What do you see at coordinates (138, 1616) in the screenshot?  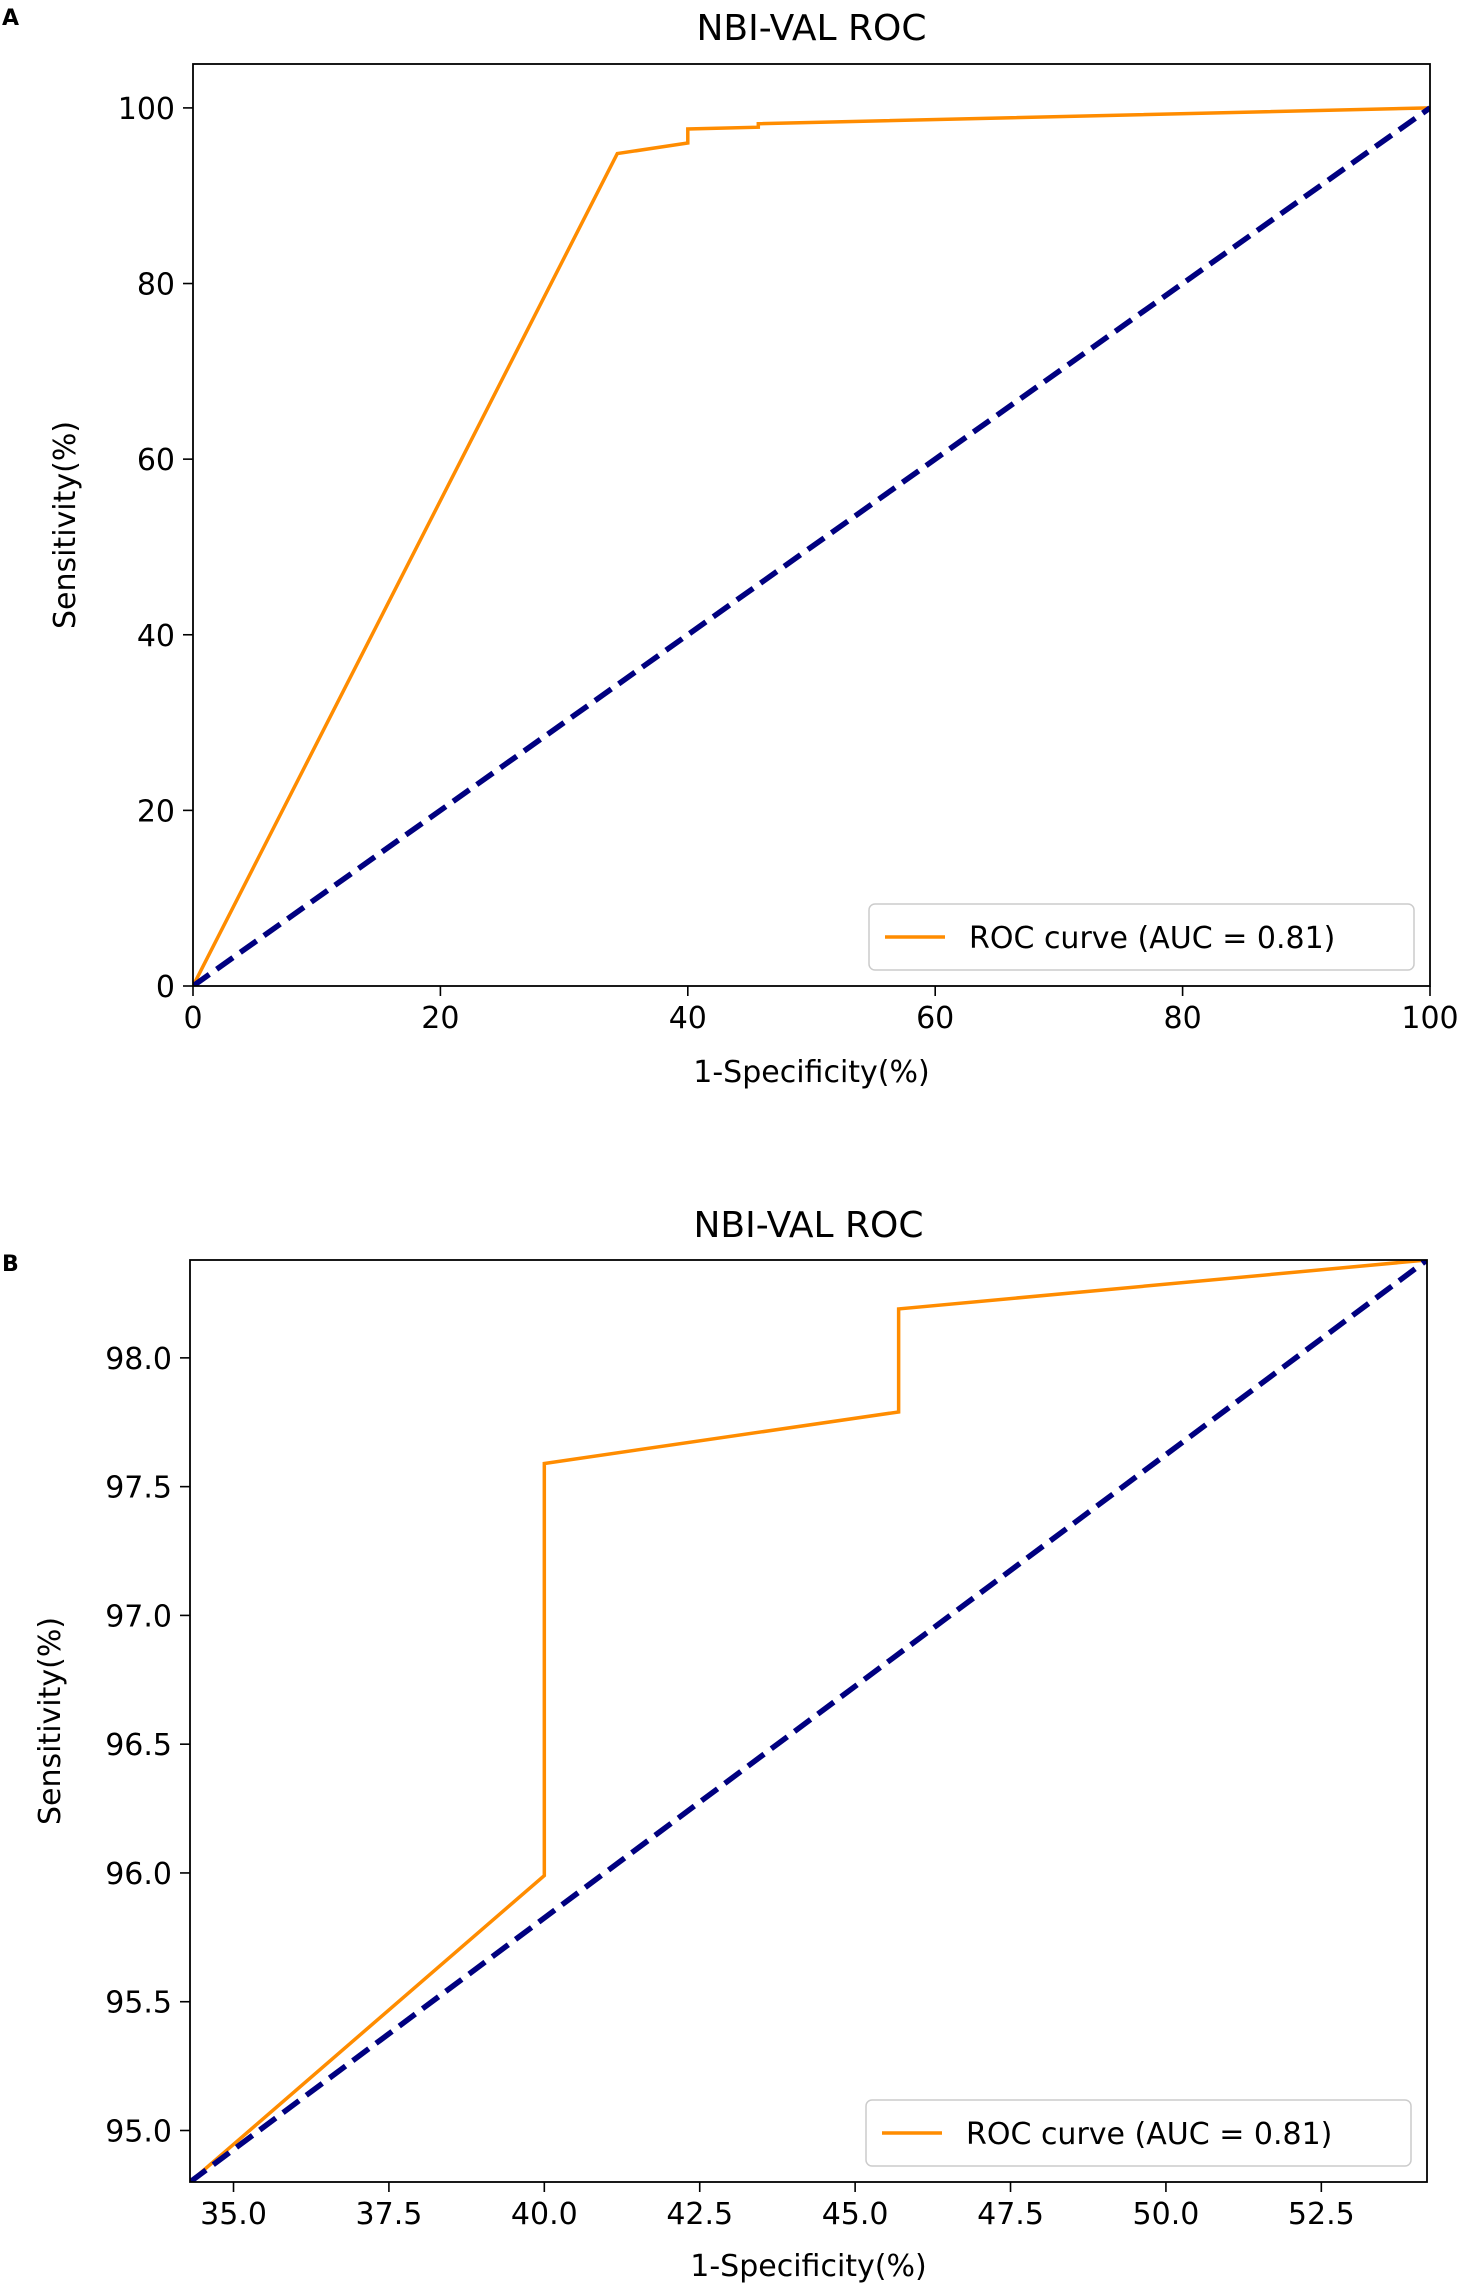 I see `y-tick-label: 97.0` at bounding box center [138, 1616].